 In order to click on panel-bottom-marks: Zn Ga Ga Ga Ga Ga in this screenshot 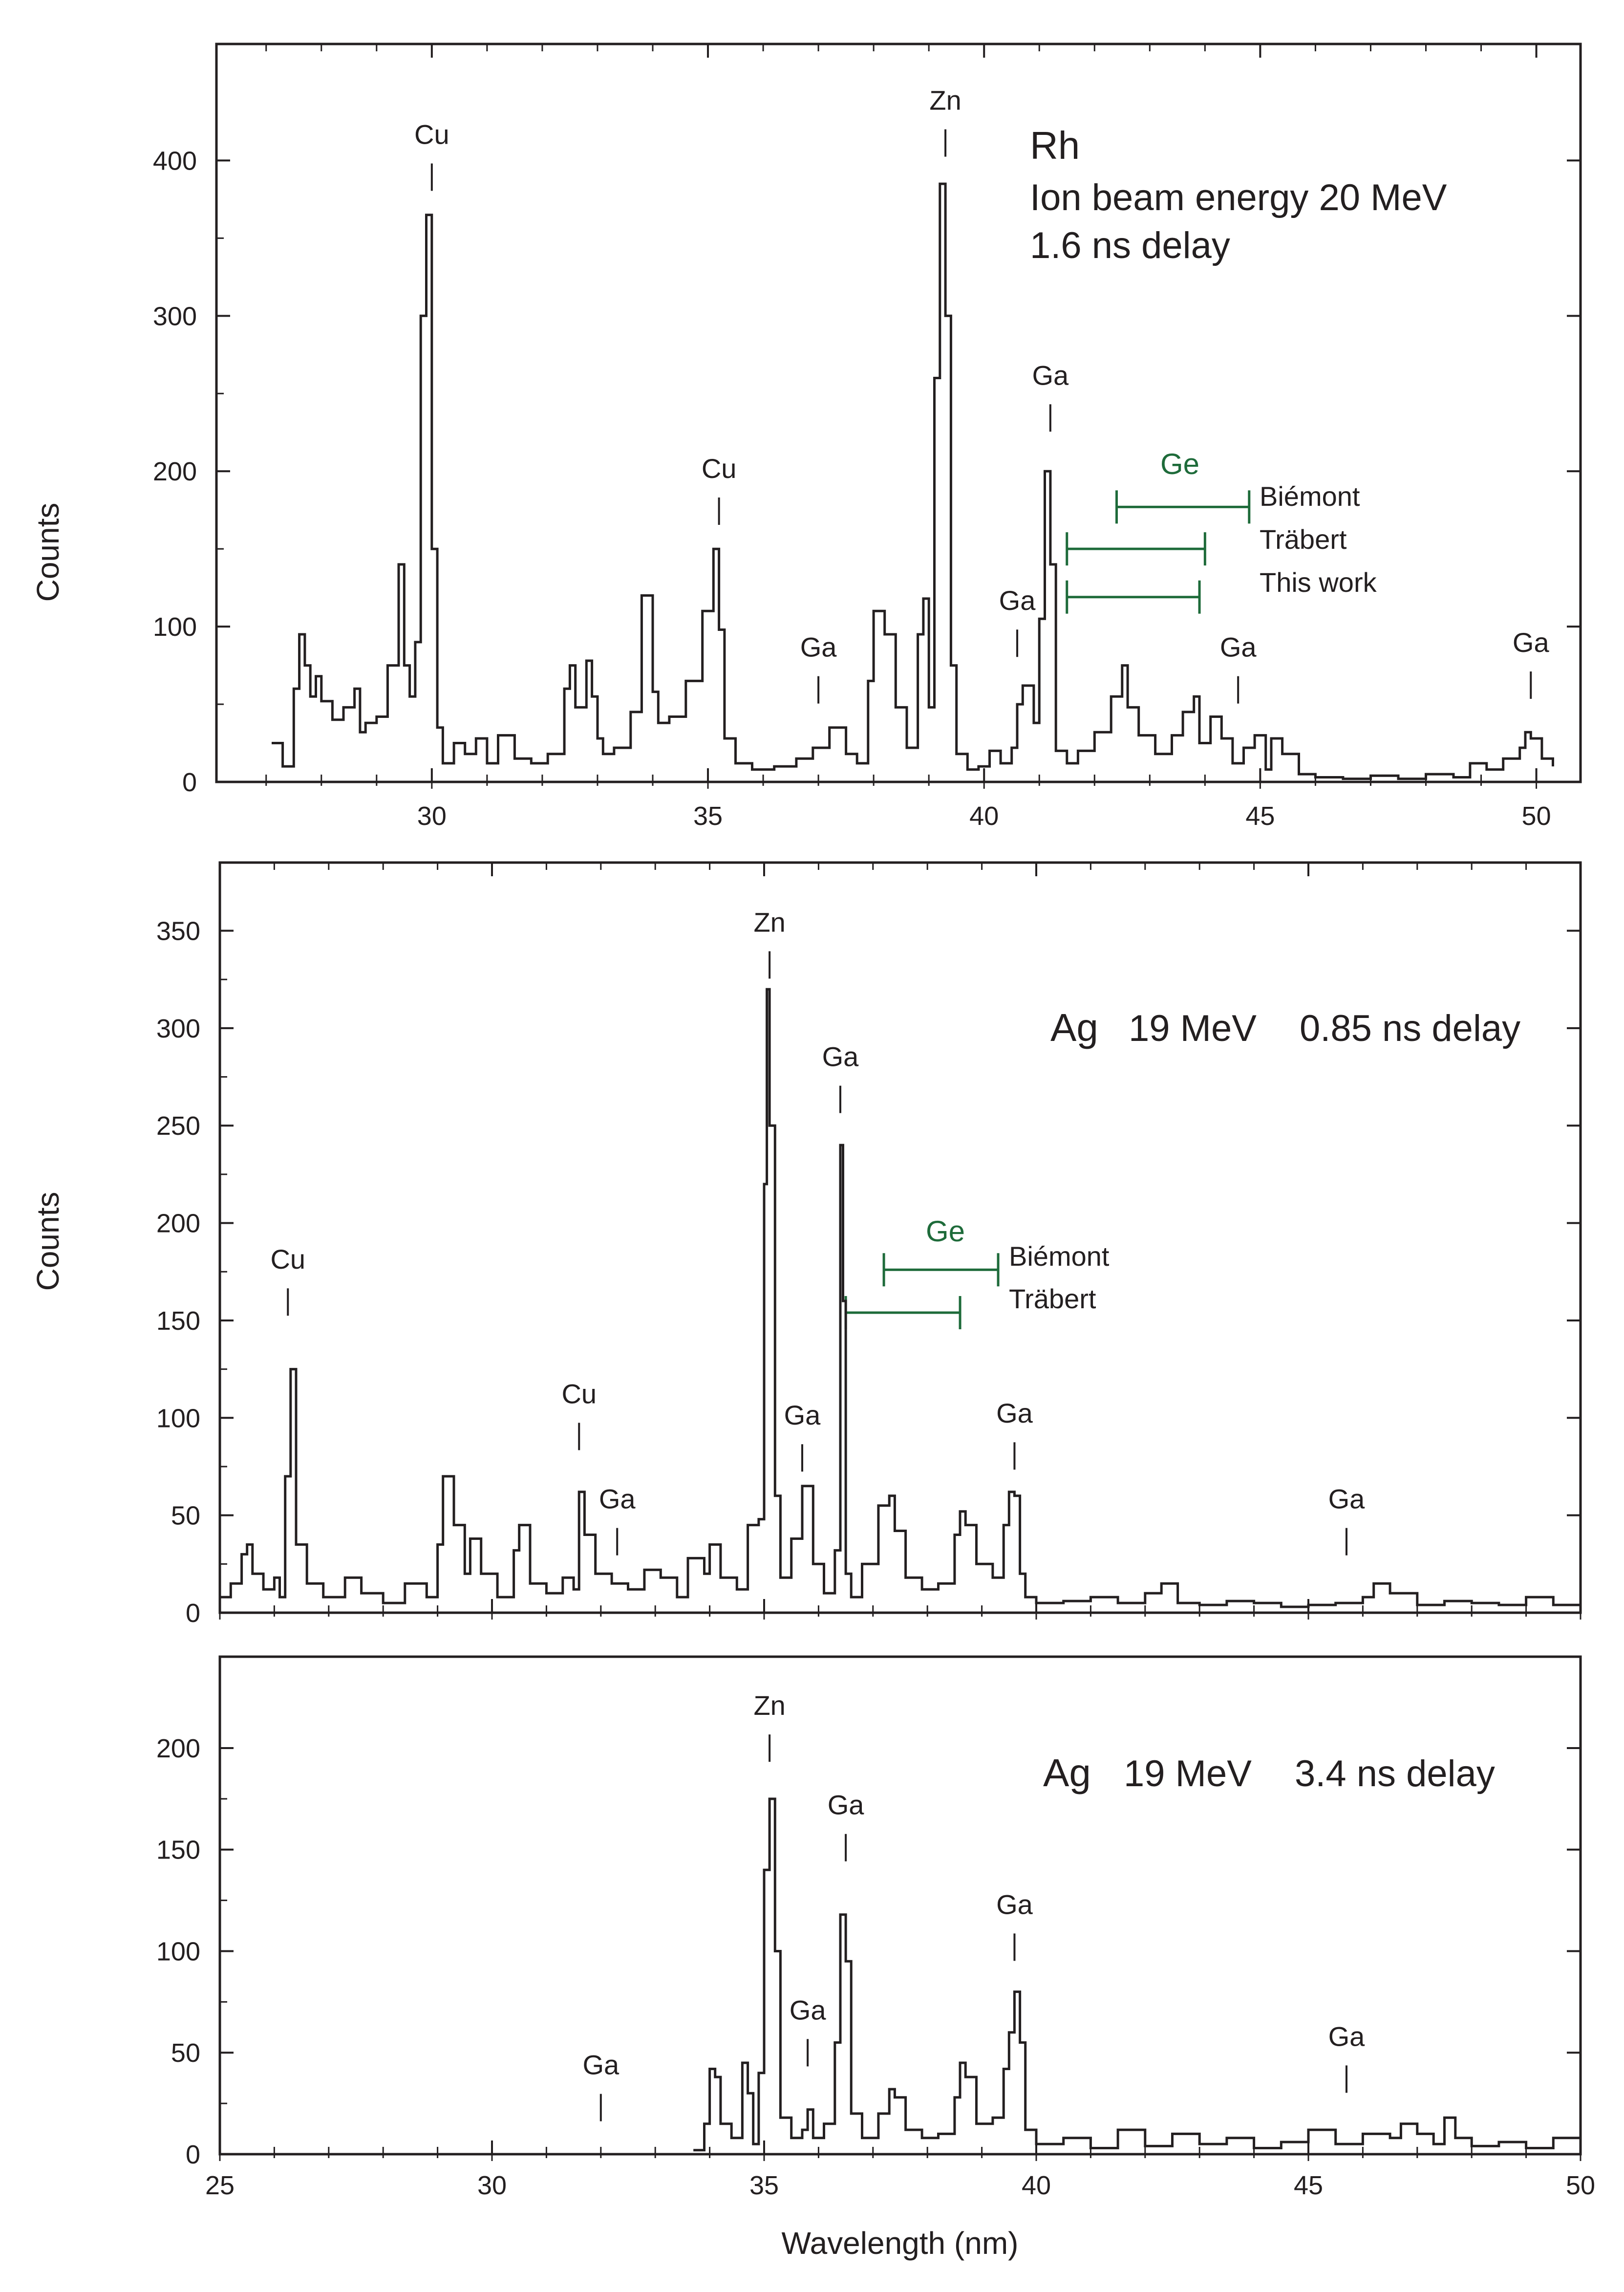, I will do `click(974, 1905)`.